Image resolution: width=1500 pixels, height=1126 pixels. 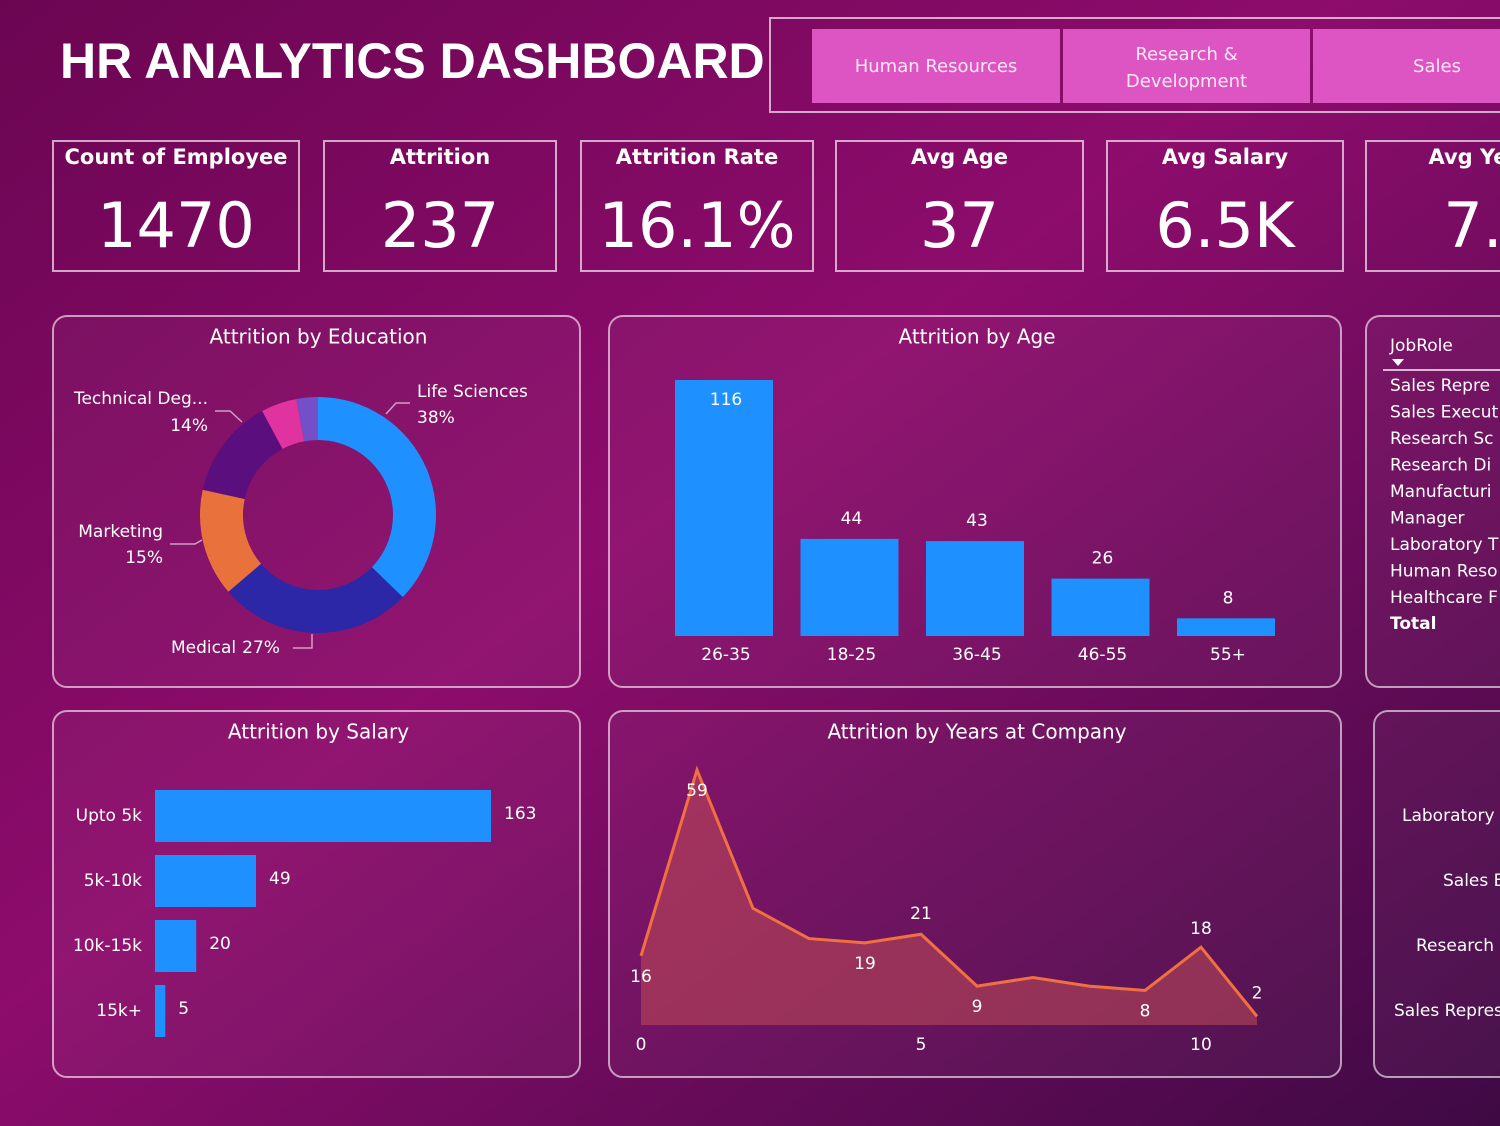 I want to click on area-fill, so click(x=949, y=897).